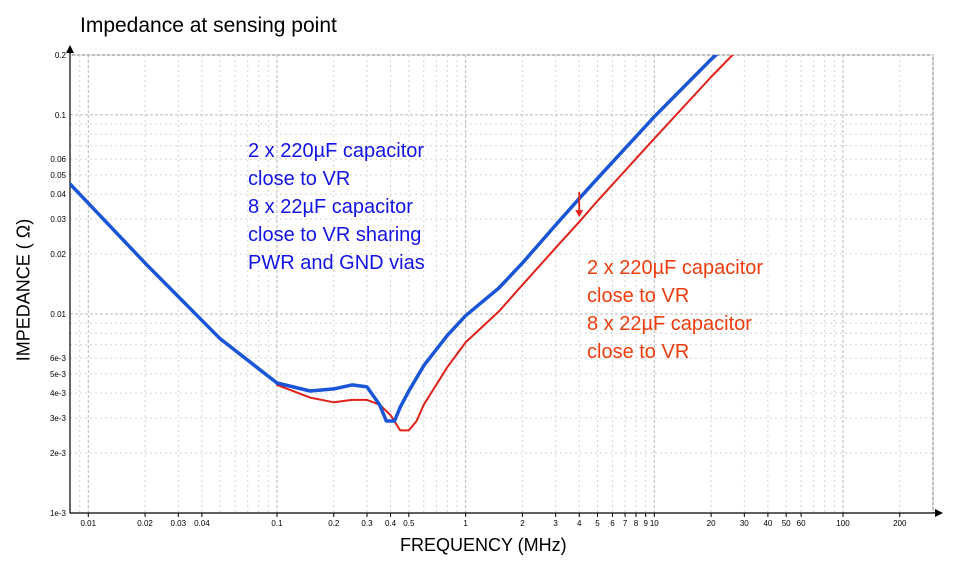 This screenshot has height=565, width=953. I want to click on x-tick-label: 9, so click(645, 523).